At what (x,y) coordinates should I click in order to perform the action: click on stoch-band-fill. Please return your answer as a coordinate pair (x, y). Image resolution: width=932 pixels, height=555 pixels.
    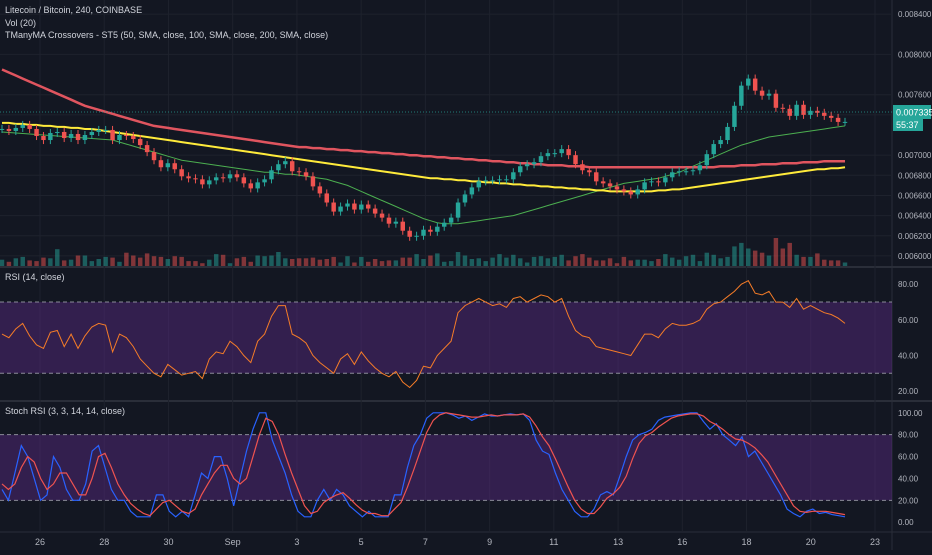
    Looking at the image, I should click on (446, 467).